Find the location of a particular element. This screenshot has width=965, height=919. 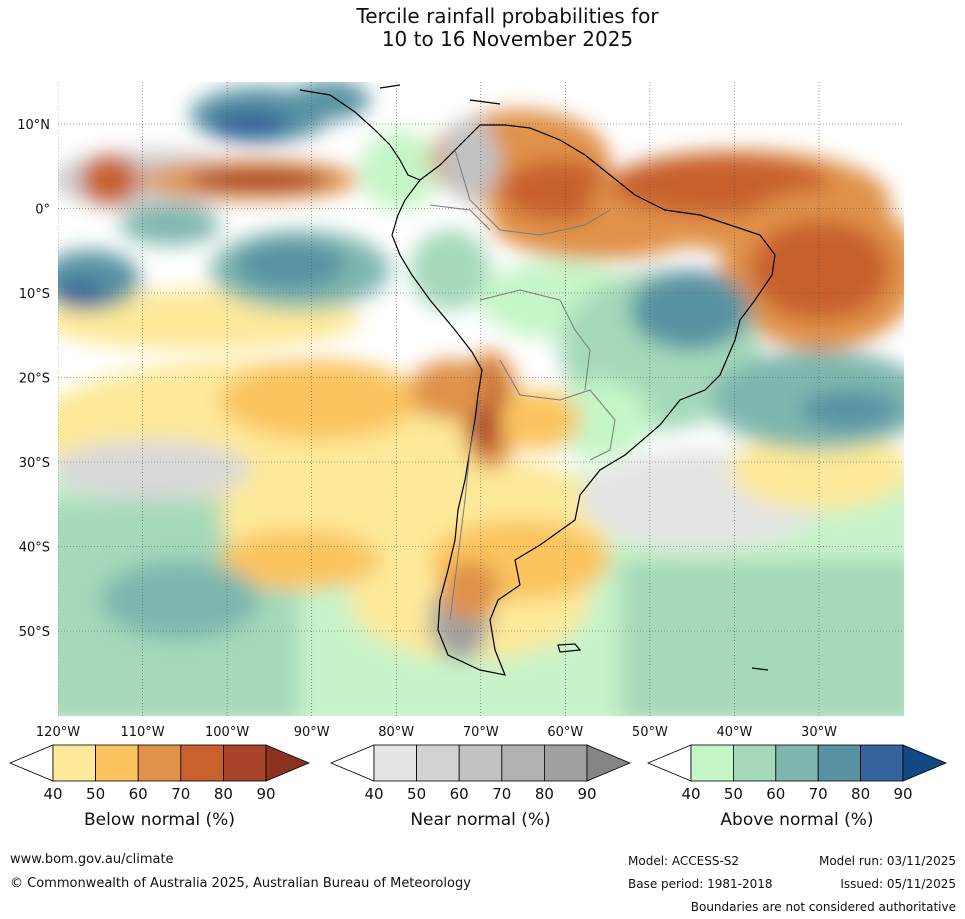

footer-model-run: Model run: 03/11/2025 is located at coordinates (887, 861).